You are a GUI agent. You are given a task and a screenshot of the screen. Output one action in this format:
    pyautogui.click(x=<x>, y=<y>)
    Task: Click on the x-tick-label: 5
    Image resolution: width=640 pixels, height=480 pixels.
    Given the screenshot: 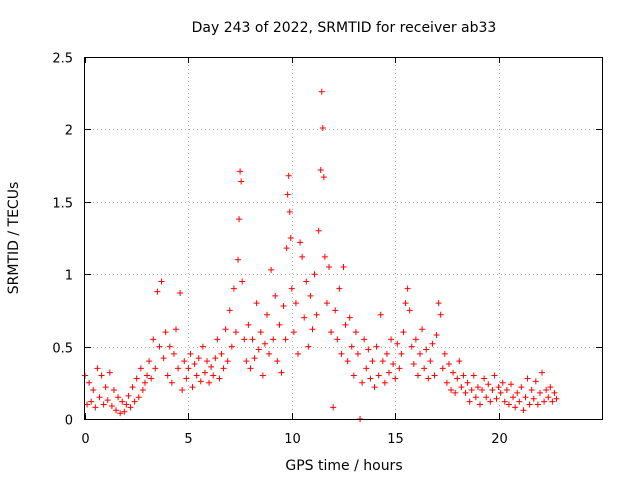 What is the action you would take?
    pyautogui.click(x=188, y=439)
    